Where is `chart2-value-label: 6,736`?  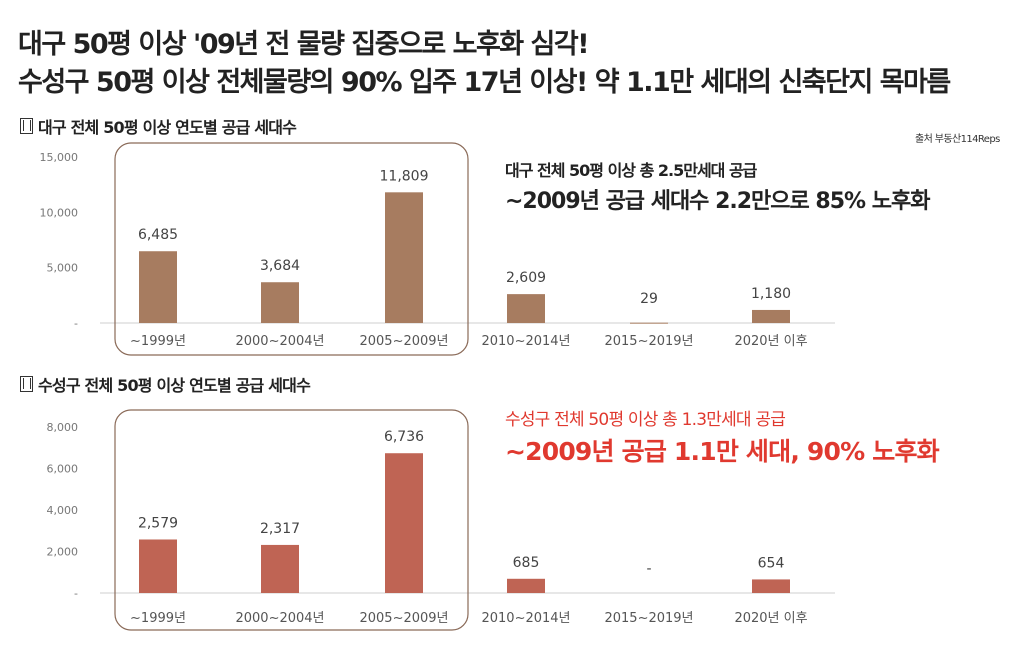 chart2-value-label: 6,736 is located at coordinates (404, 437).